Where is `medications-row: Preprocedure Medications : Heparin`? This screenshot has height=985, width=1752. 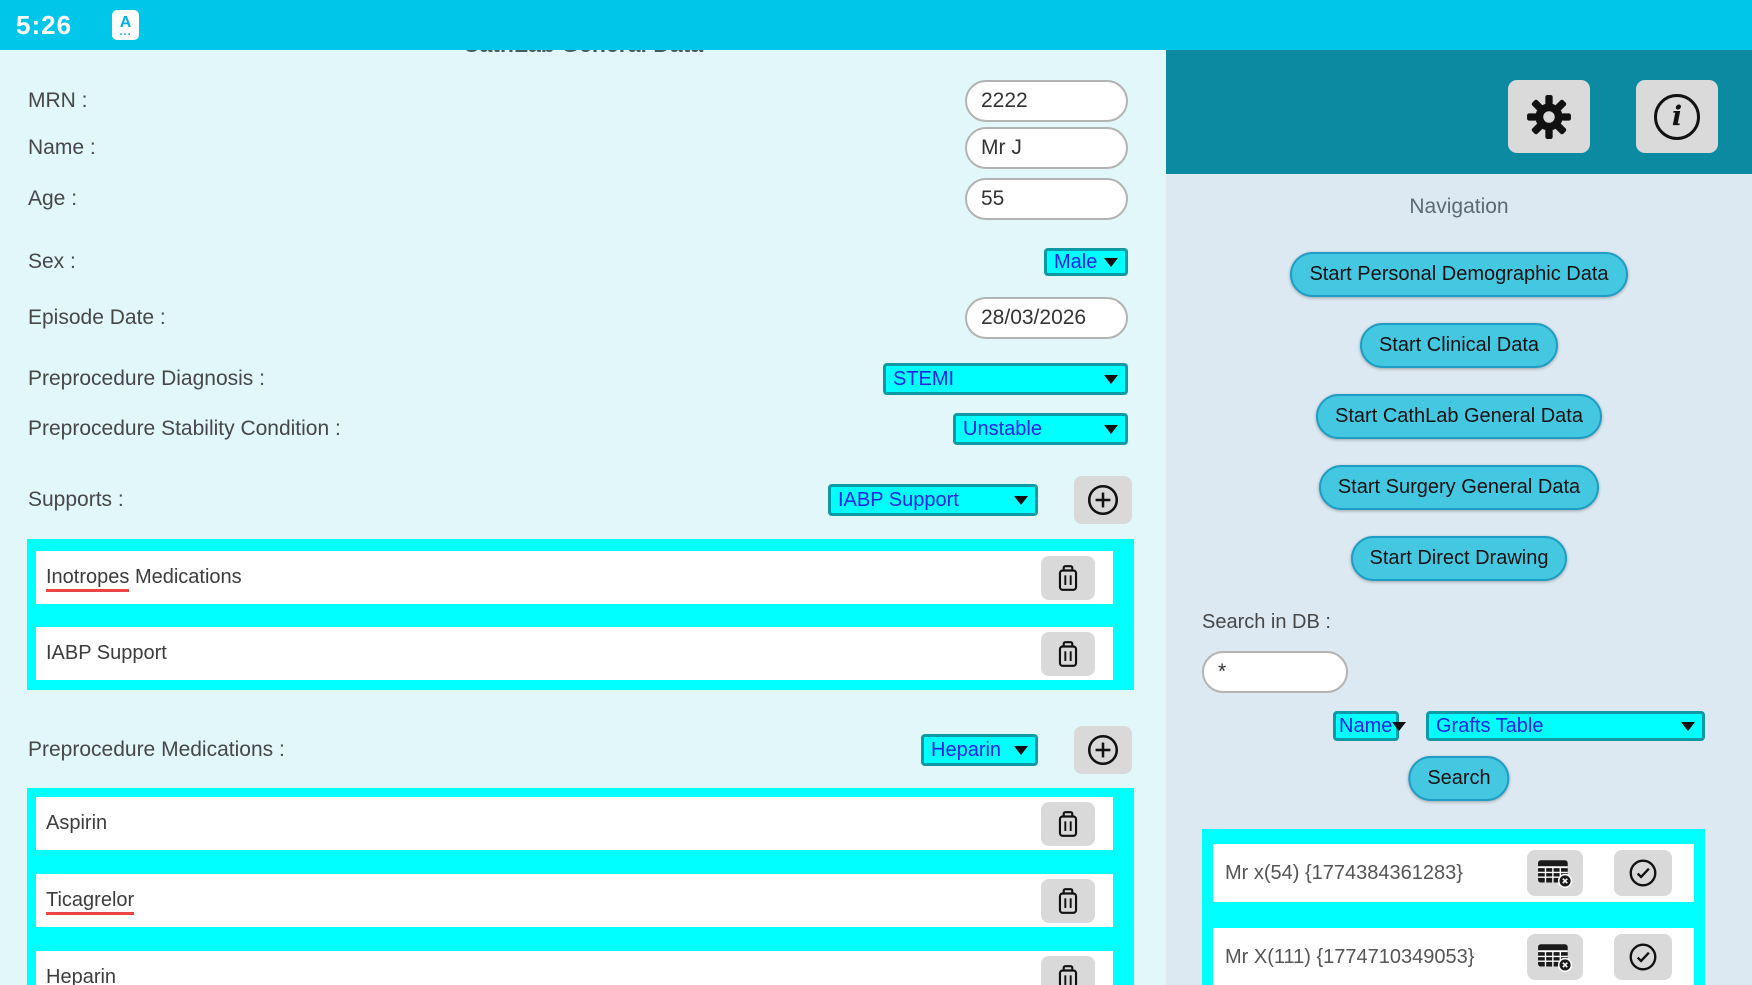 medications-row: Preprocedure Medications : Heparin is located at coordinates (580, 750).